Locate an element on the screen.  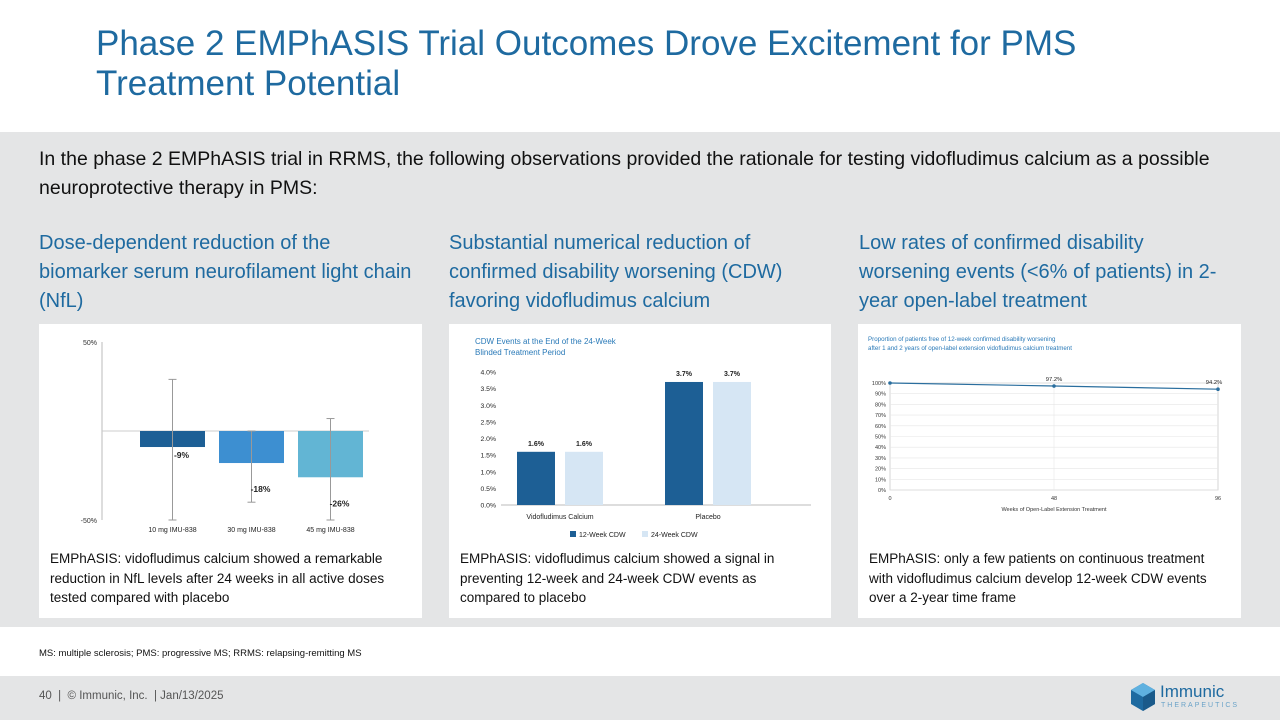
footer-text: 40 | © Immunic, Inc. | Jan/13/2025 is located at coordinates (131, 696).